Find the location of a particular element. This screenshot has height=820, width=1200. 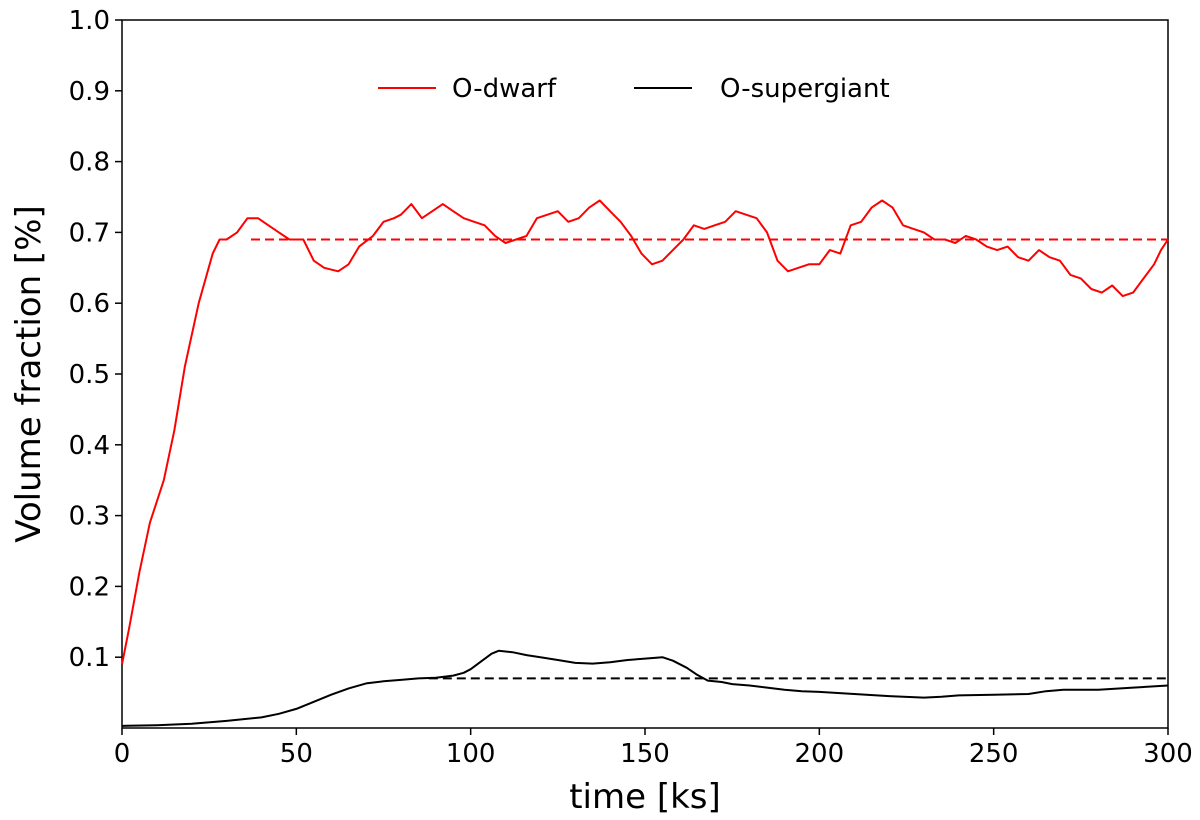

y-tick-label: 0.1 is located at coordinates (89, 658).